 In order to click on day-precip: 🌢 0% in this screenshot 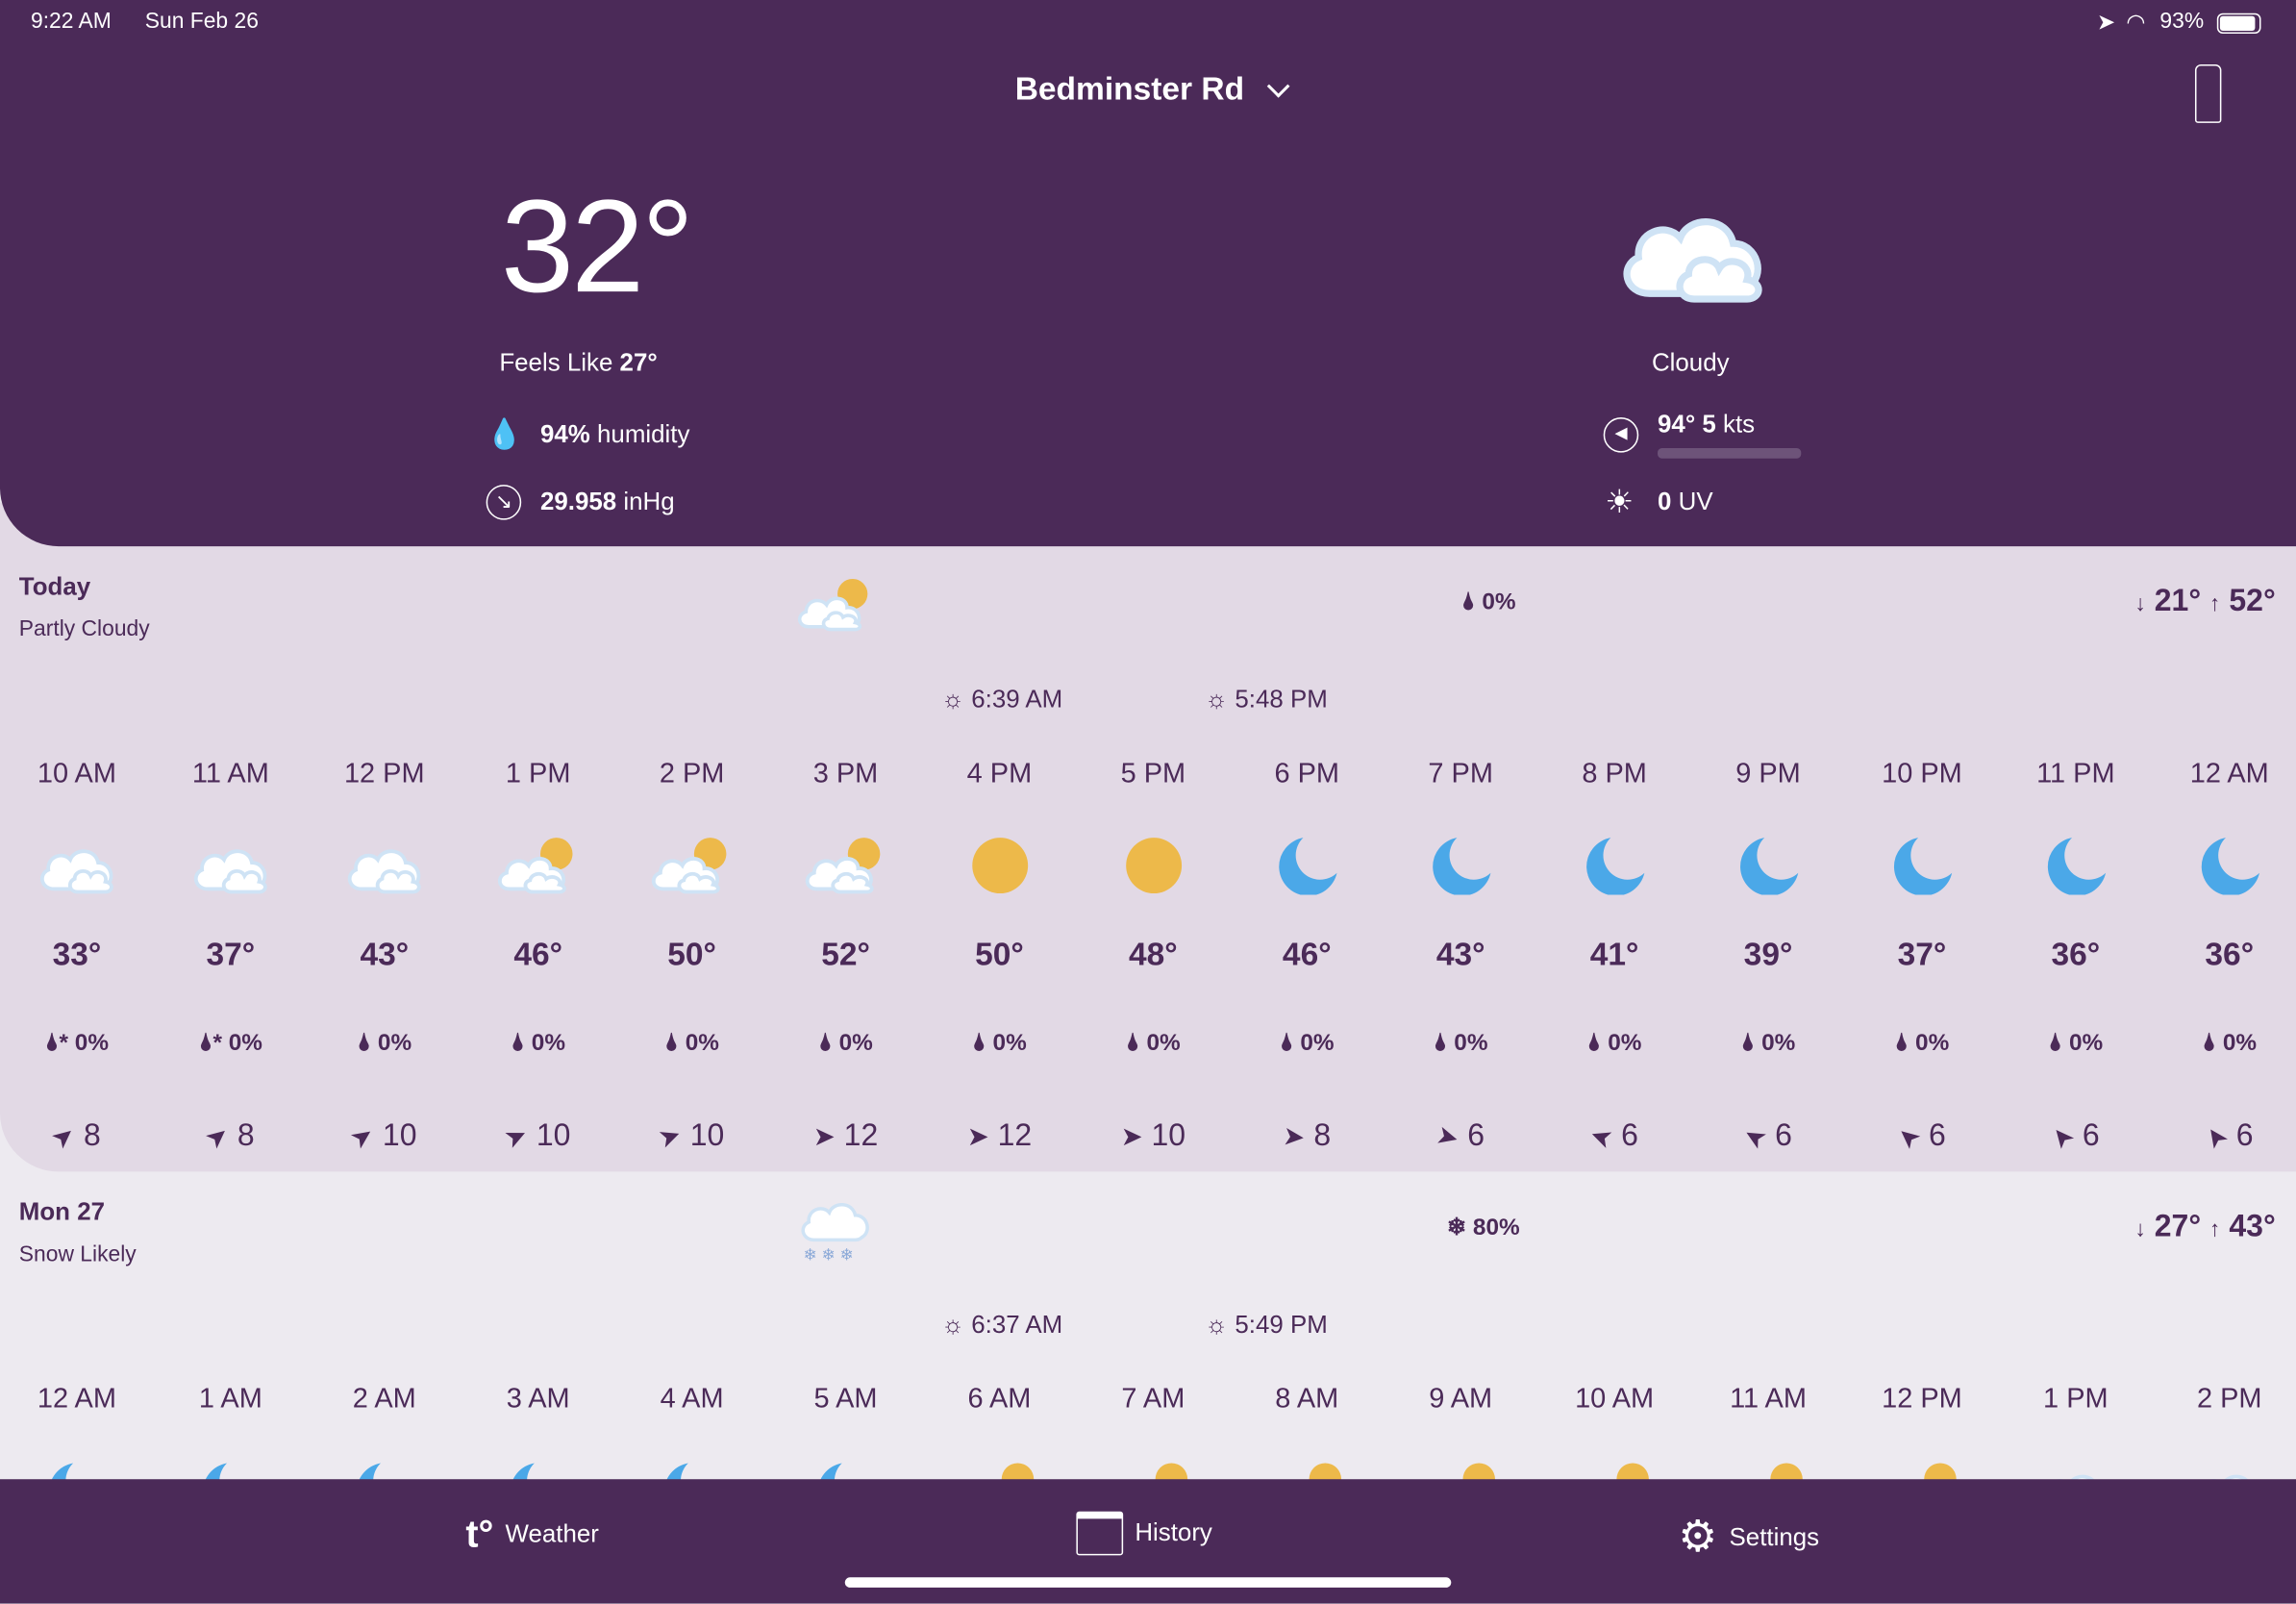, I will do `click(1488, 602)`.